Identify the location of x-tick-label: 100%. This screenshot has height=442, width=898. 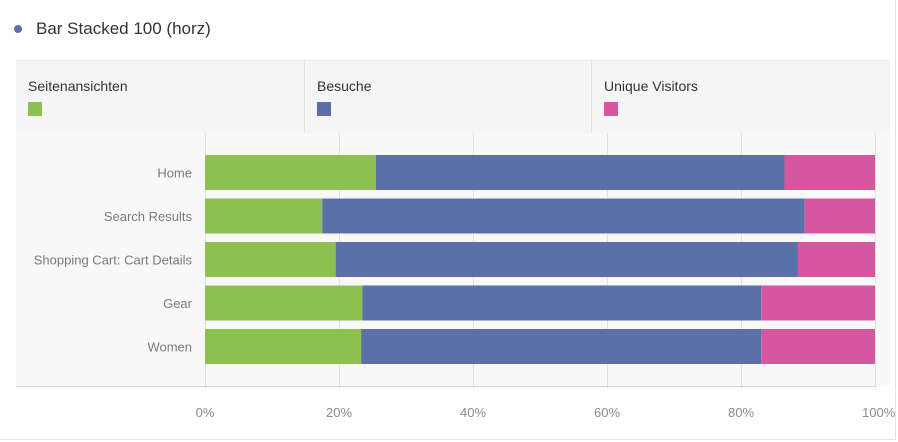
(879, 412).